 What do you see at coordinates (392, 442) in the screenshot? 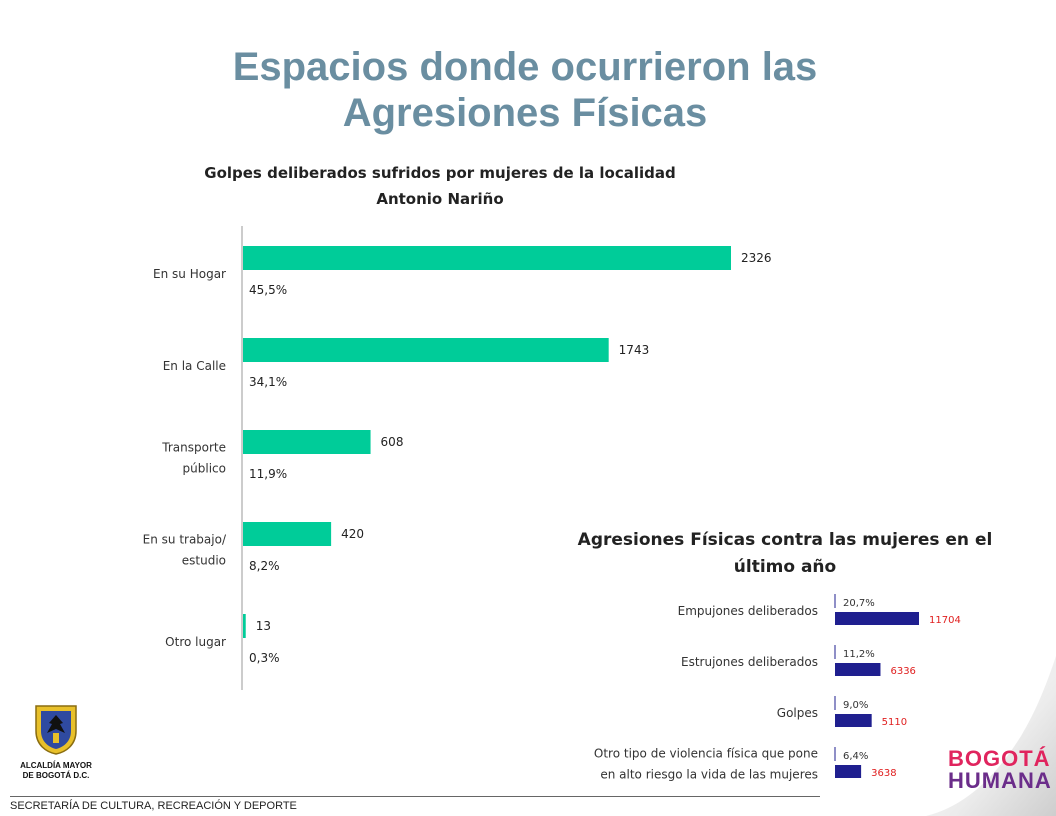
I see `chart1-value-label: 608` at bounding box center [392, 442].